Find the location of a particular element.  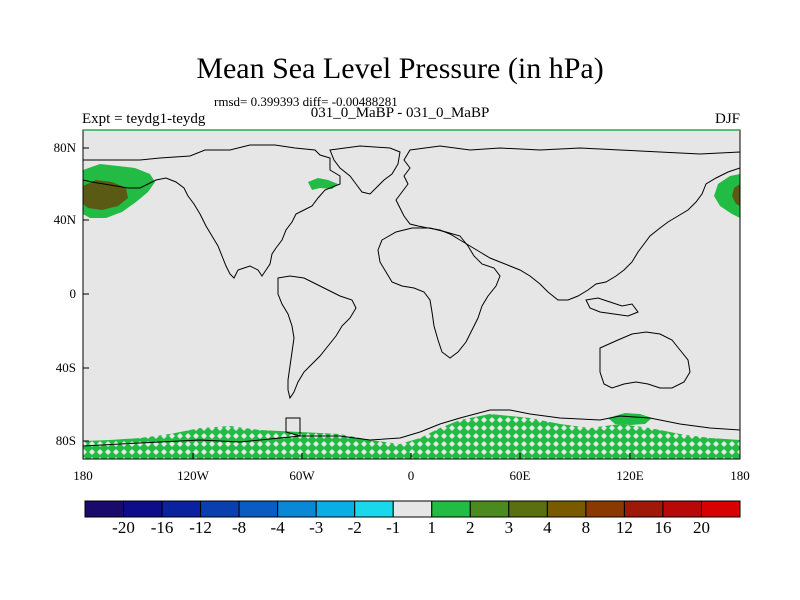

coastline-antarctica is located at coordinates (411, 428).